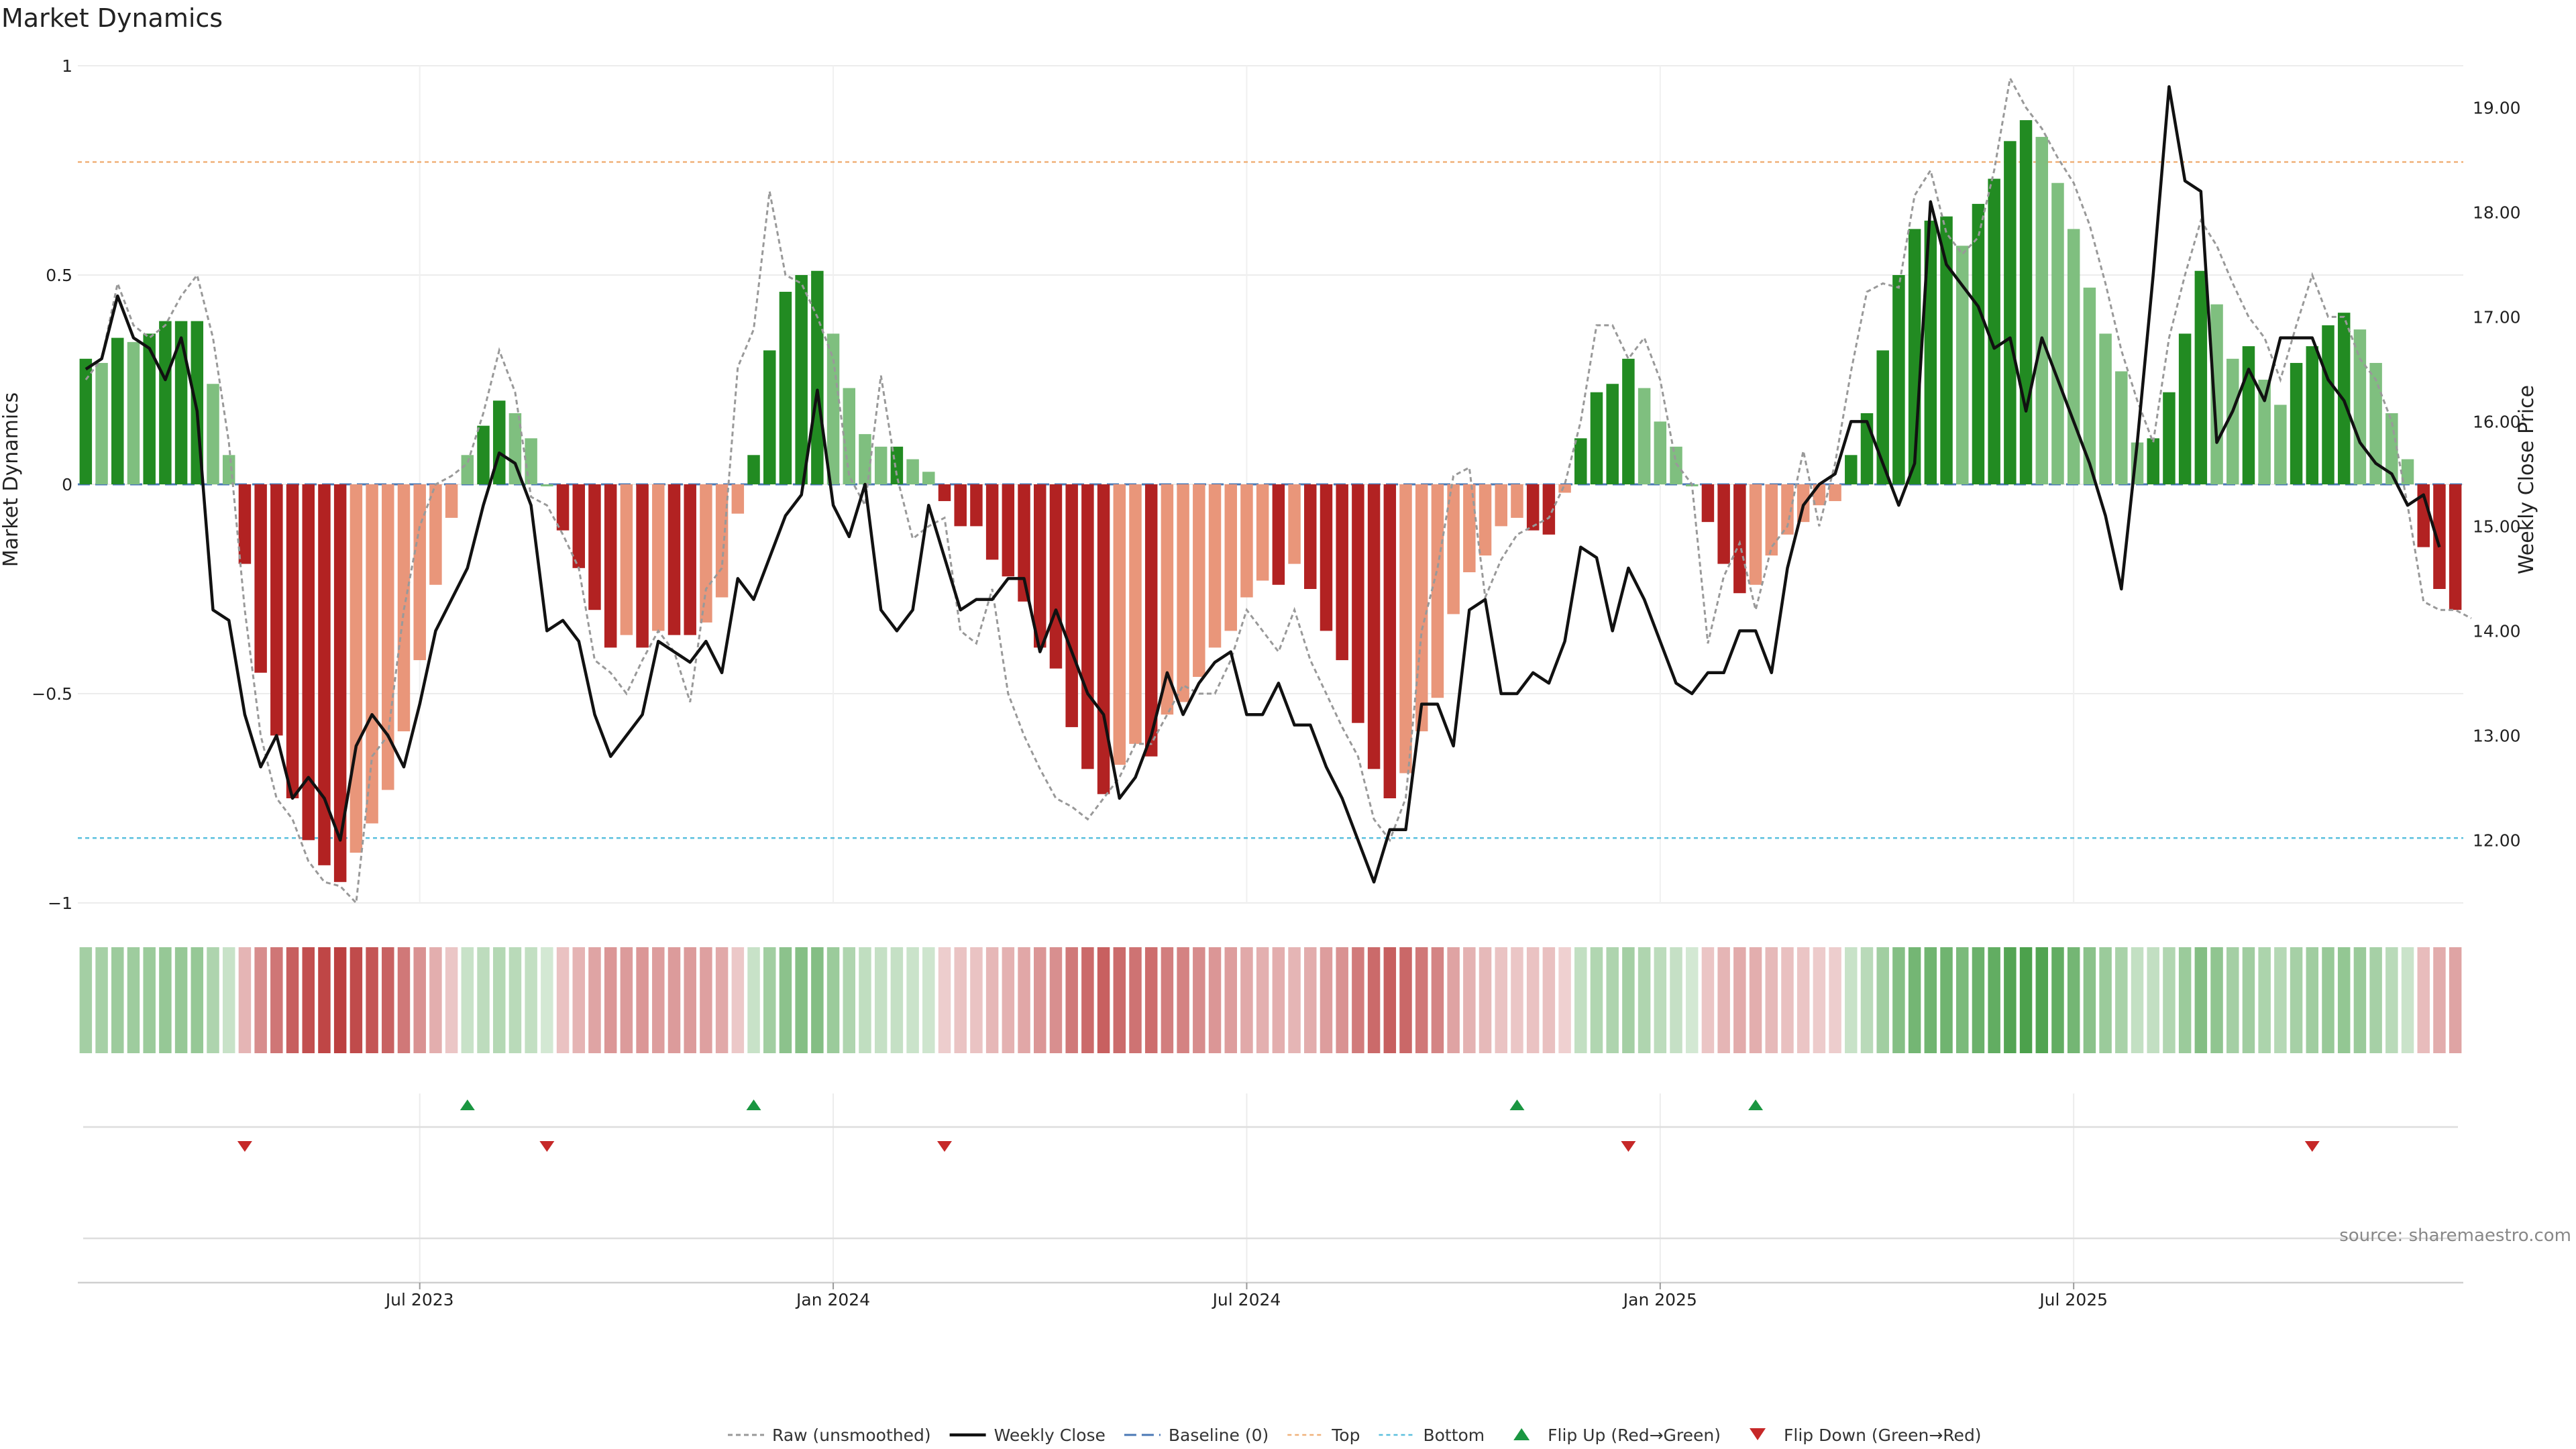 The height and width of the screenshot is (1449, 2576). Describe the element at coordinates (52, 694) in the screenshot. I see `y-tick-label: −0.5` at that location.